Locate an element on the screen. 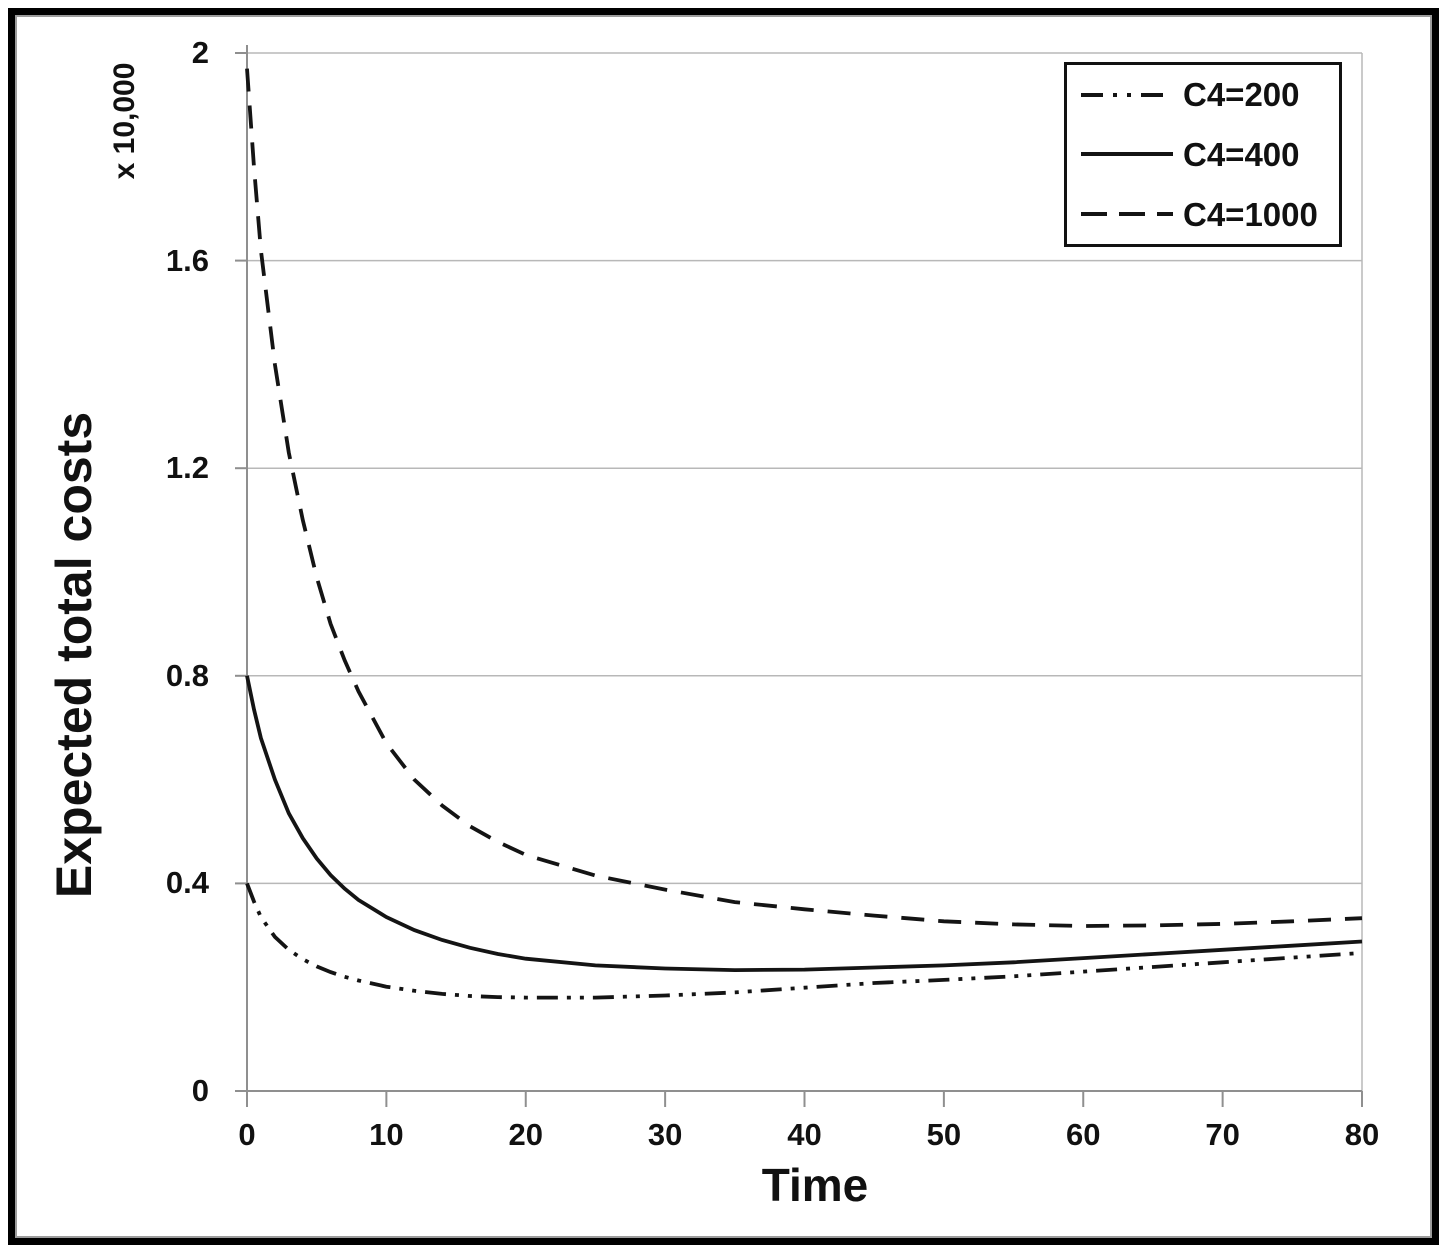  legend-entry-c4-1000: C4=1000 is located at coordinates (1209, 214).